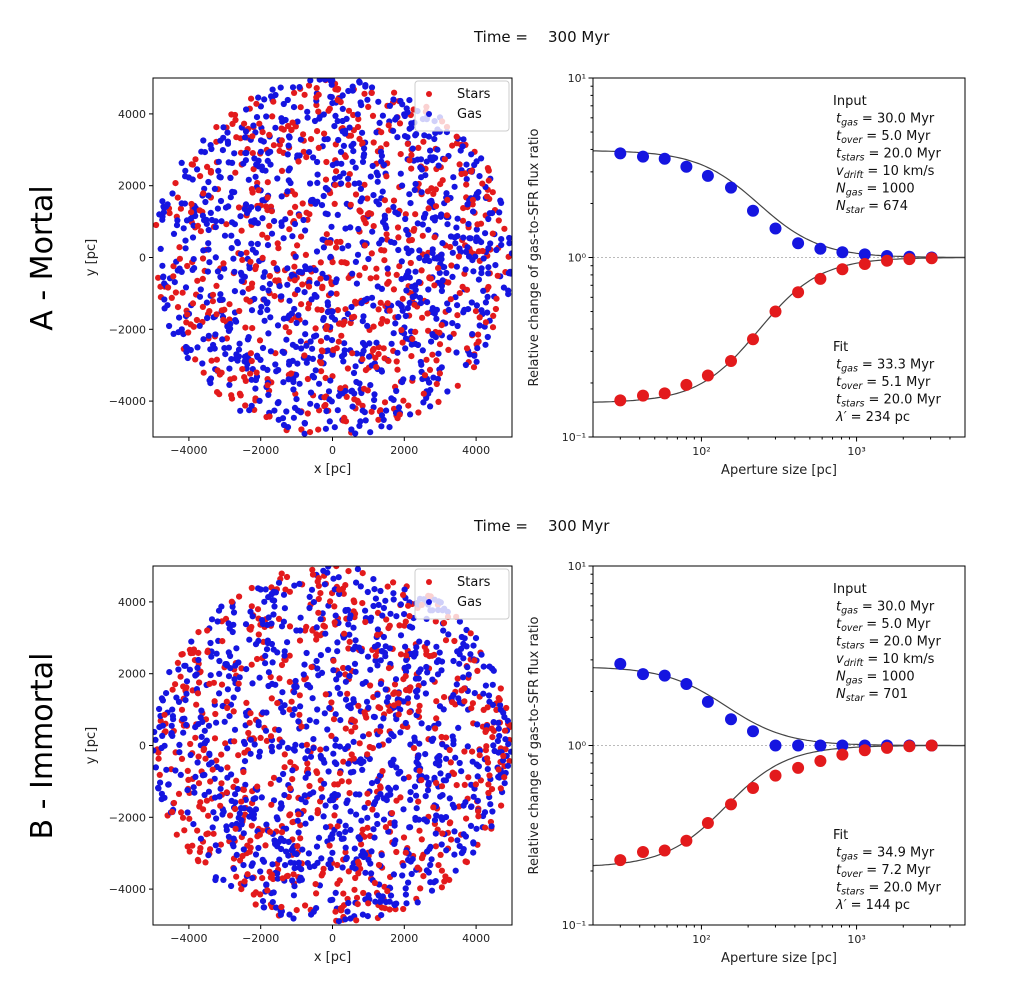 This screenshot has height=988, width=1024. Describe the element at coordinates (779, 958) in the screenshot. I see `x-axis-label: Aperture size [pc]` at that location.